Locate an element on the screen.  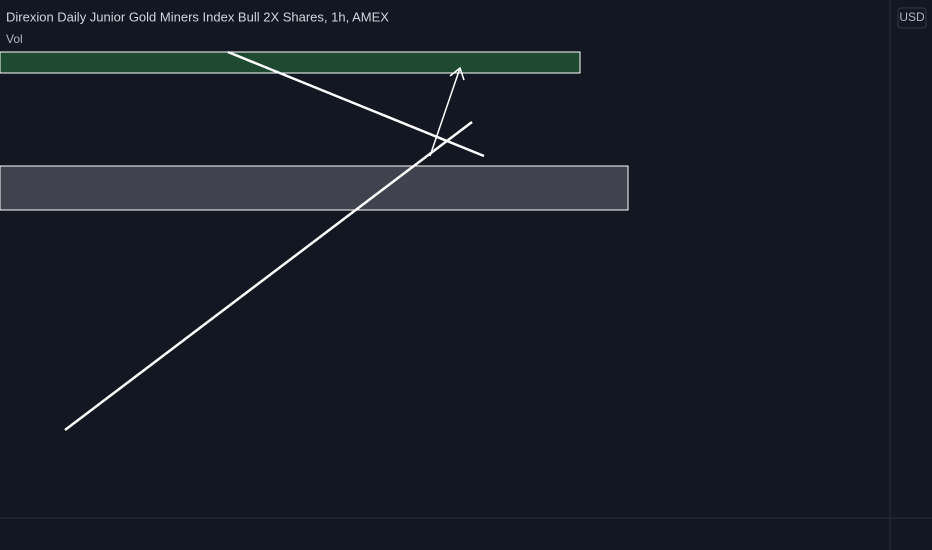
resistance-zone is located at coordinates (290, 62).